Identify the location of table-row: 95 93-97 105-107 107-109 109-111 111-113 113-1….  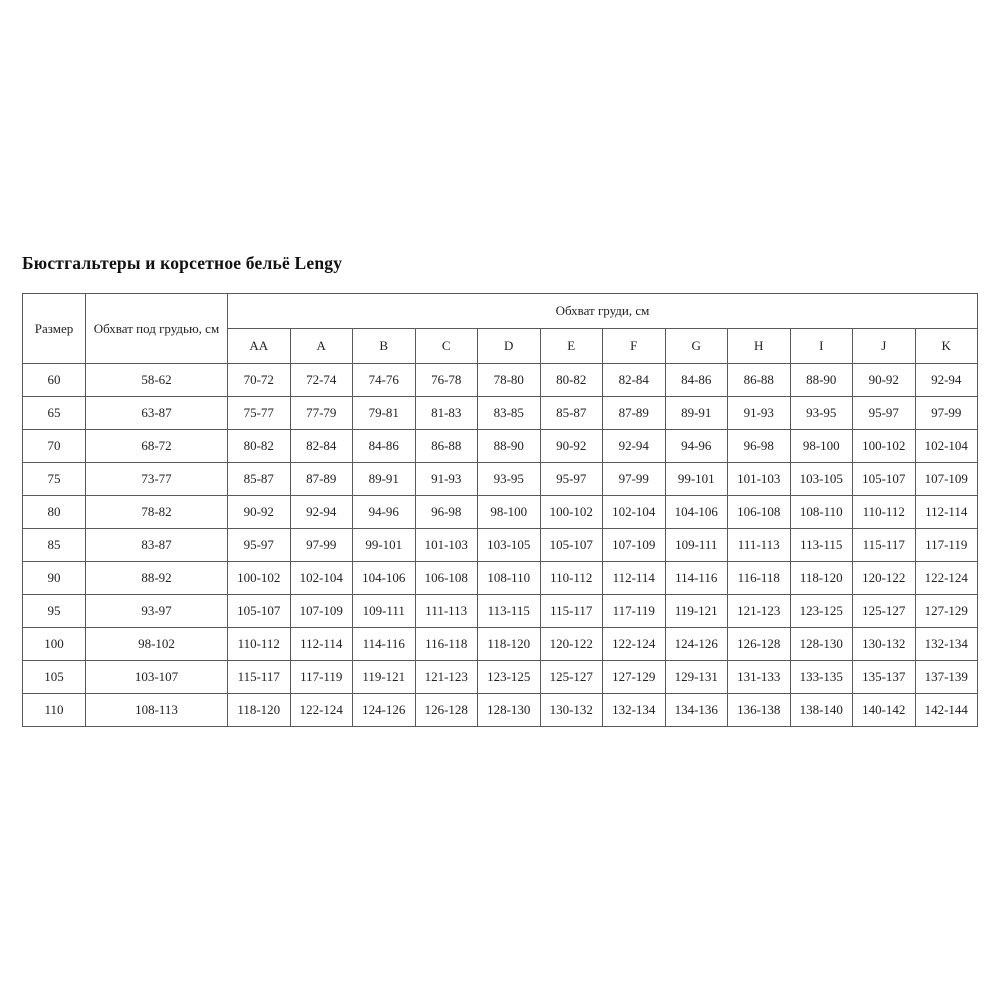
(500, 611).